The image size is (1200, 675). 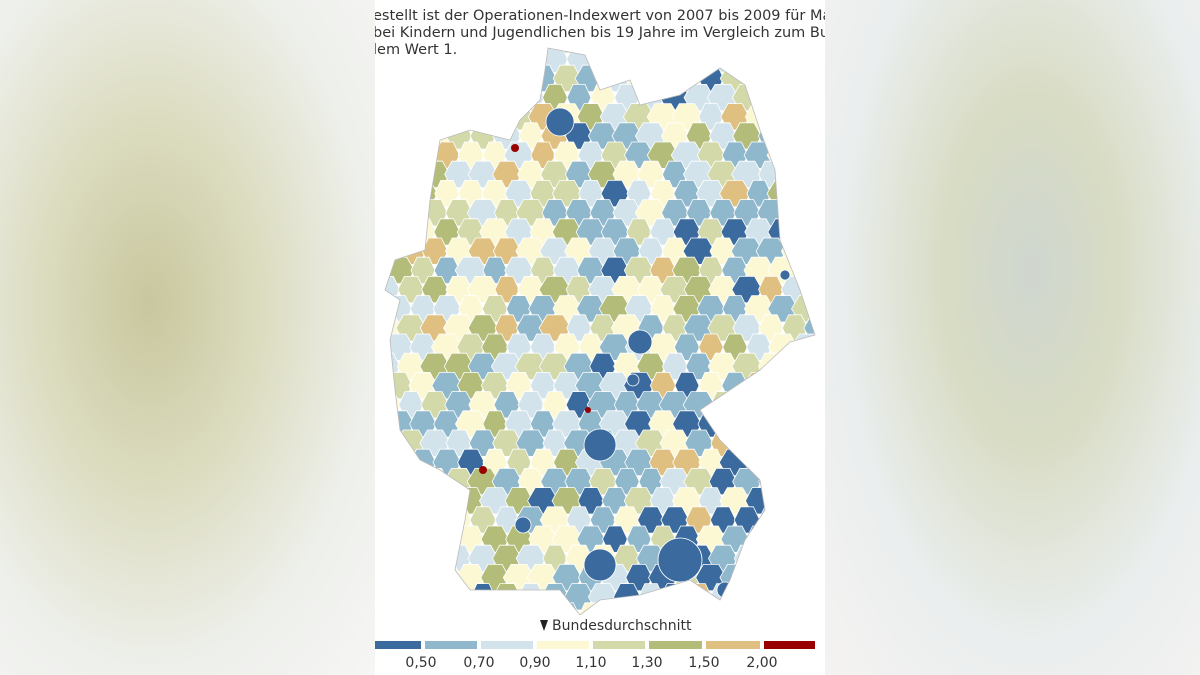 I want to click on national-average-label: Bundesdurchschnitt, so click(x=622, y=626).